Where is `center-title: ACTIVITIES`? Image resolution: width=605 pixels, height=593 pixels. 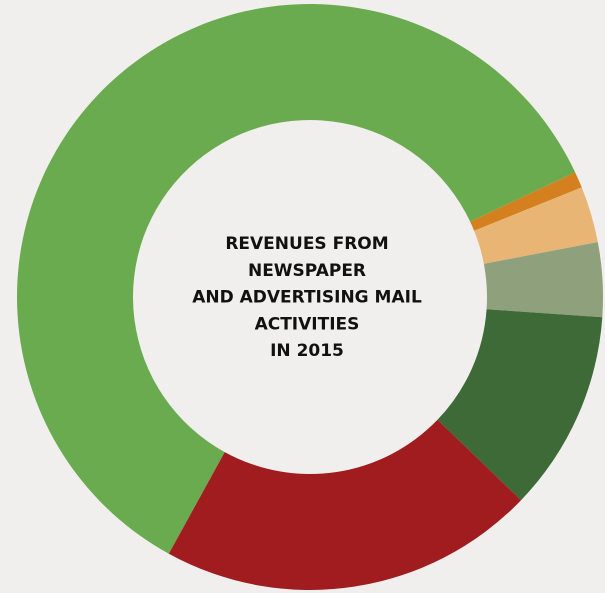
center-title: ACTIVITIES is located at coordinates (307, 324).